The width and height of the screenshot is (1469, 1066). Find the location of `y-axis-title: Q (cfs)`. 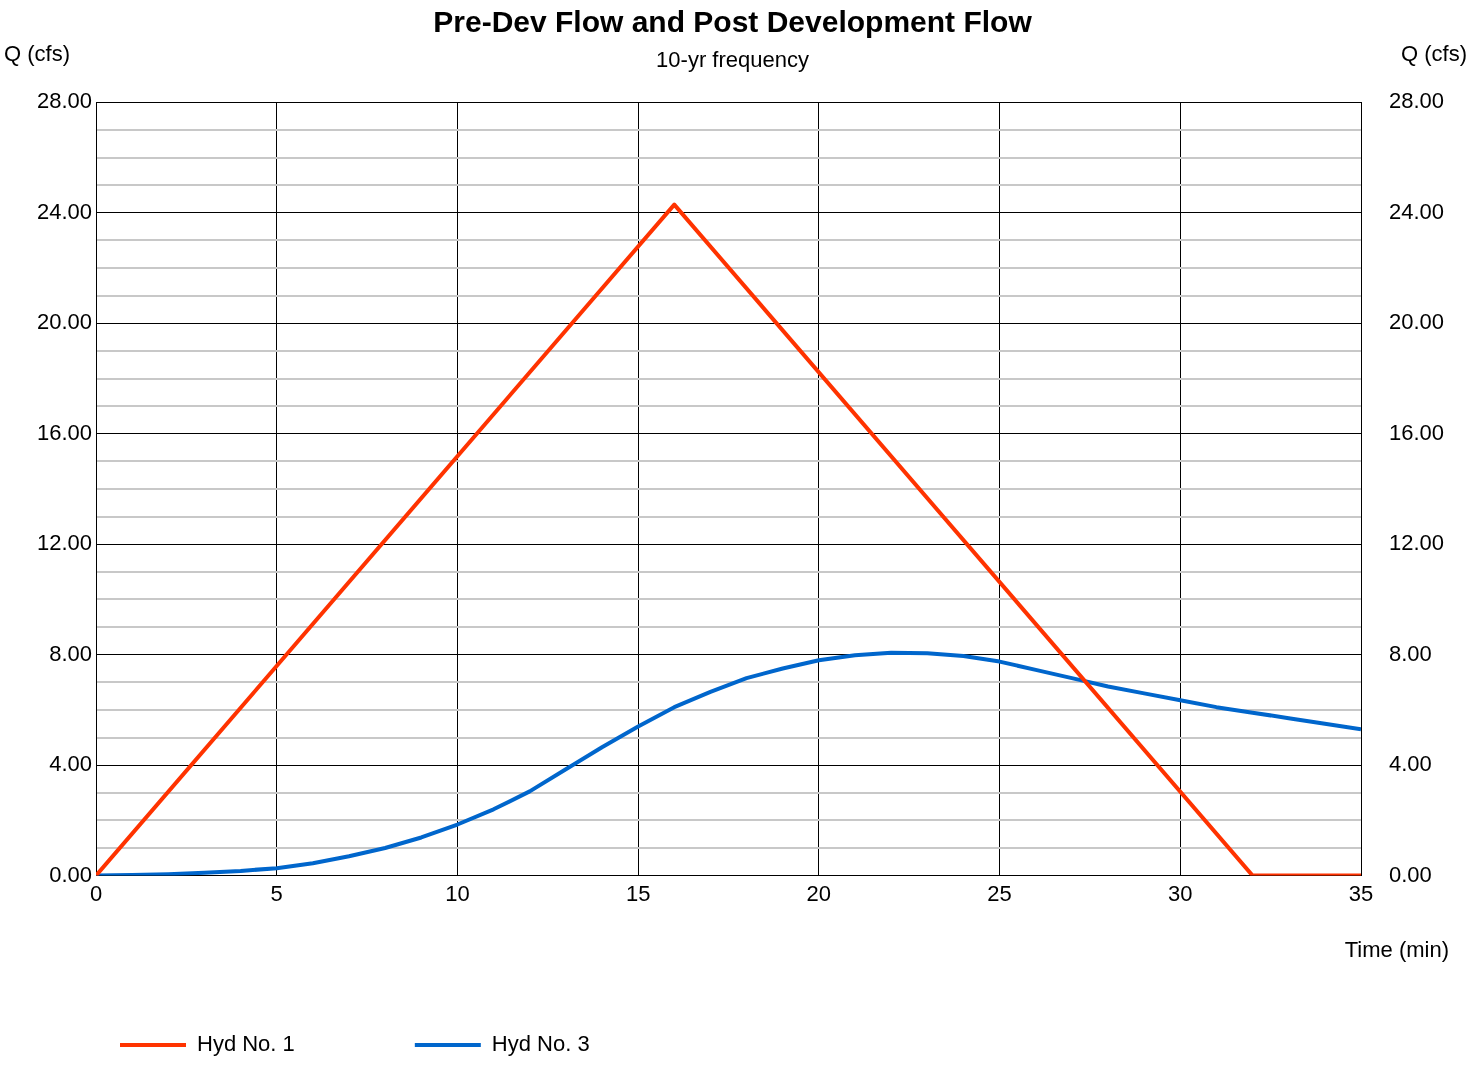

y-axis-title: Q (cfs) is located at coordinates (37, 54).